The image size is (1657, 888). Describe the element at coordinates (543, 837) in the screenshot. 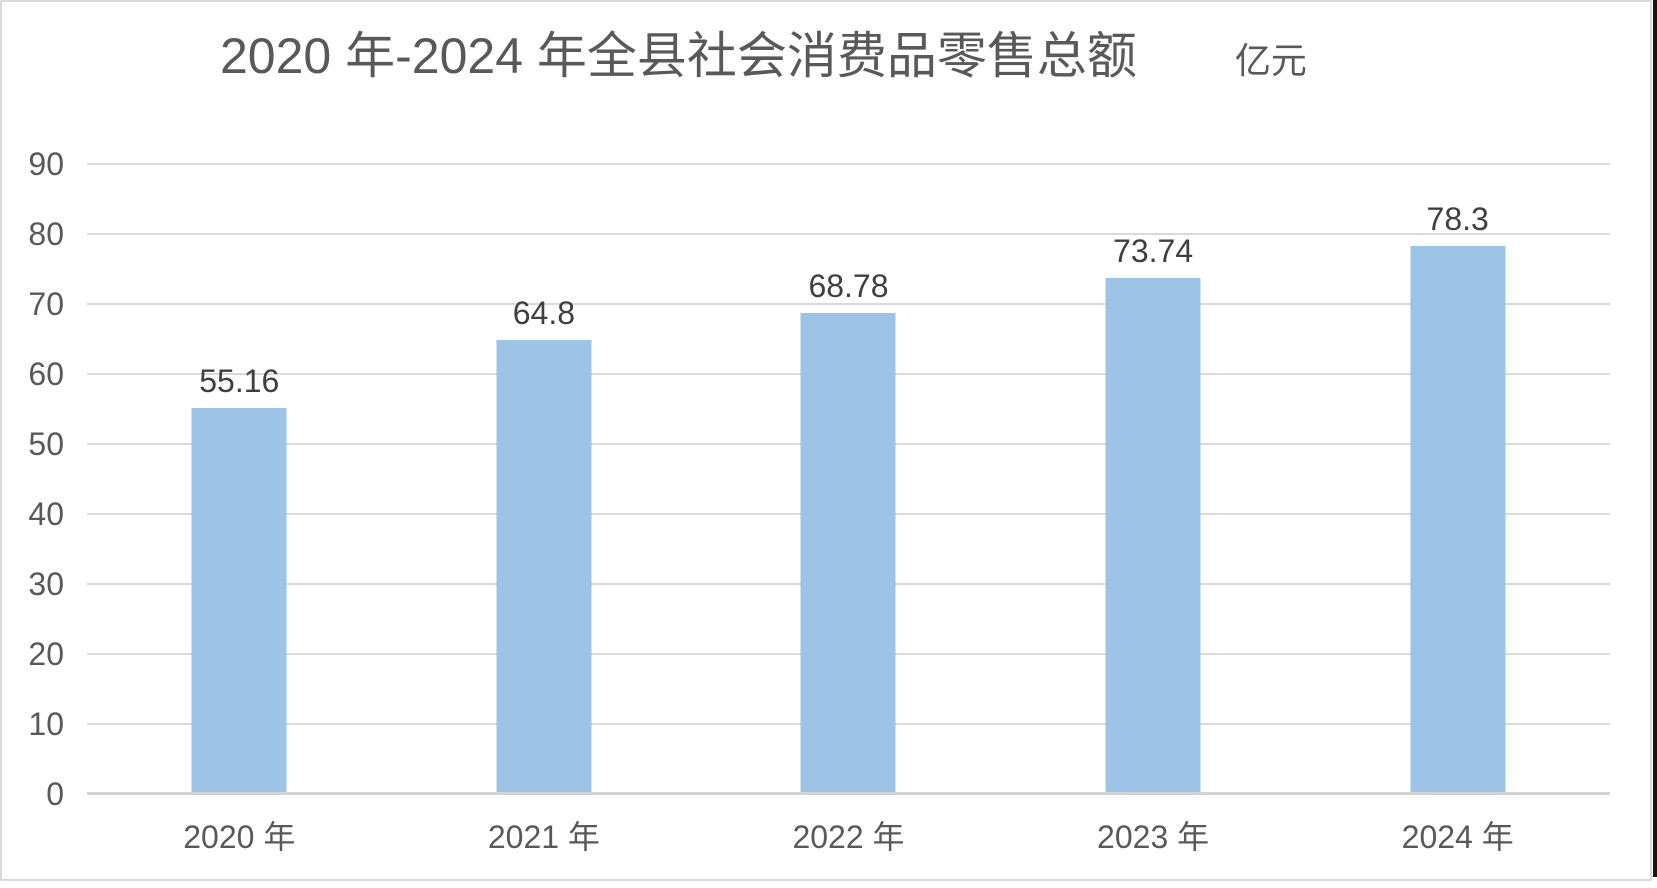

I see `x-tick-label: 2021 年` at that location.